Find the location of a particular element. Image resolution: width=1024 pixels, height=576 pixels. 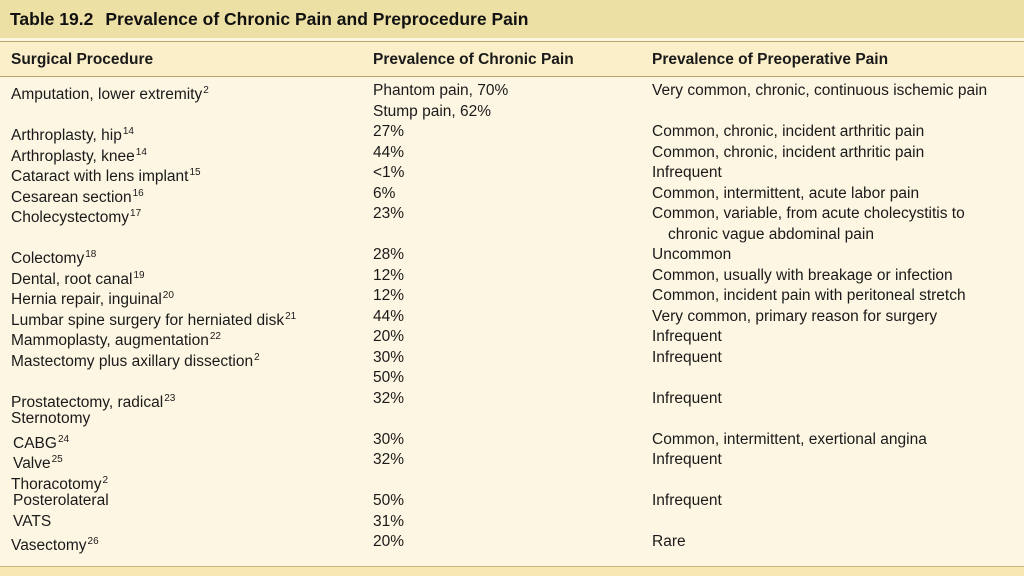

preoperative-pain-cell: Very common, primary reason for surgery is located at coordinates (795, 316).